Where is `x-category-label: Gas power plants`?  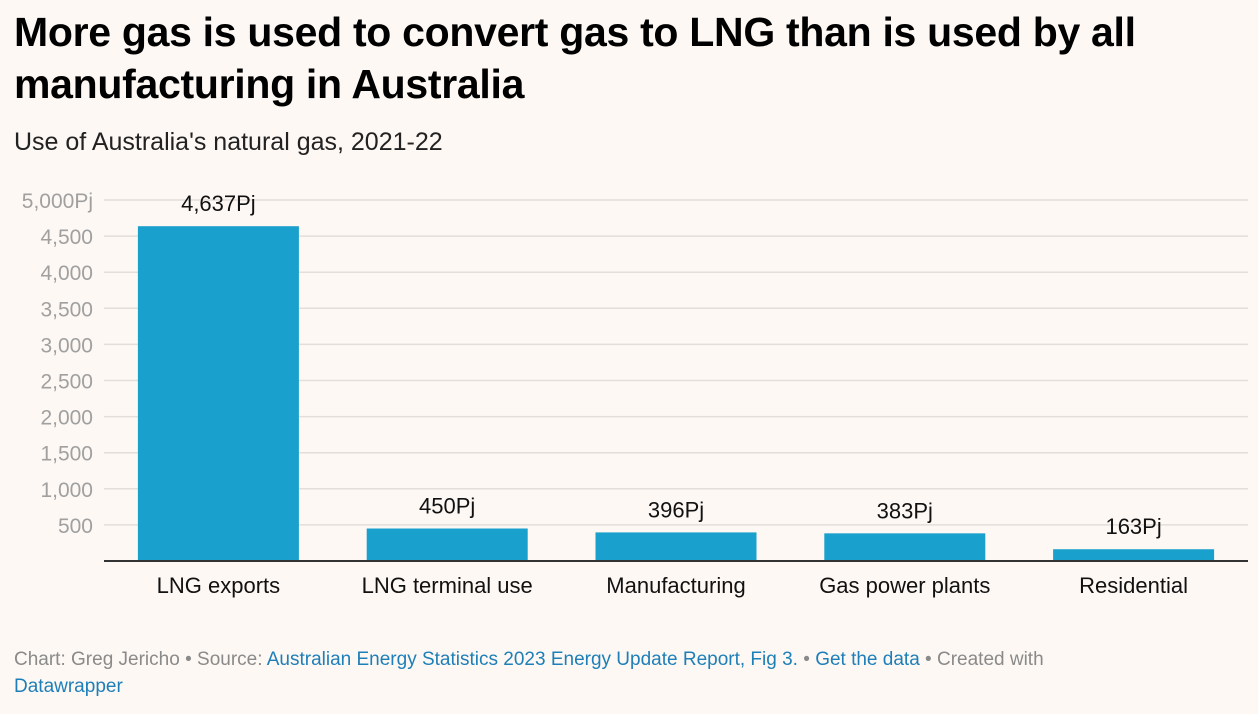
x-category-label: Gas power plants is located at coordinates (904, 585).